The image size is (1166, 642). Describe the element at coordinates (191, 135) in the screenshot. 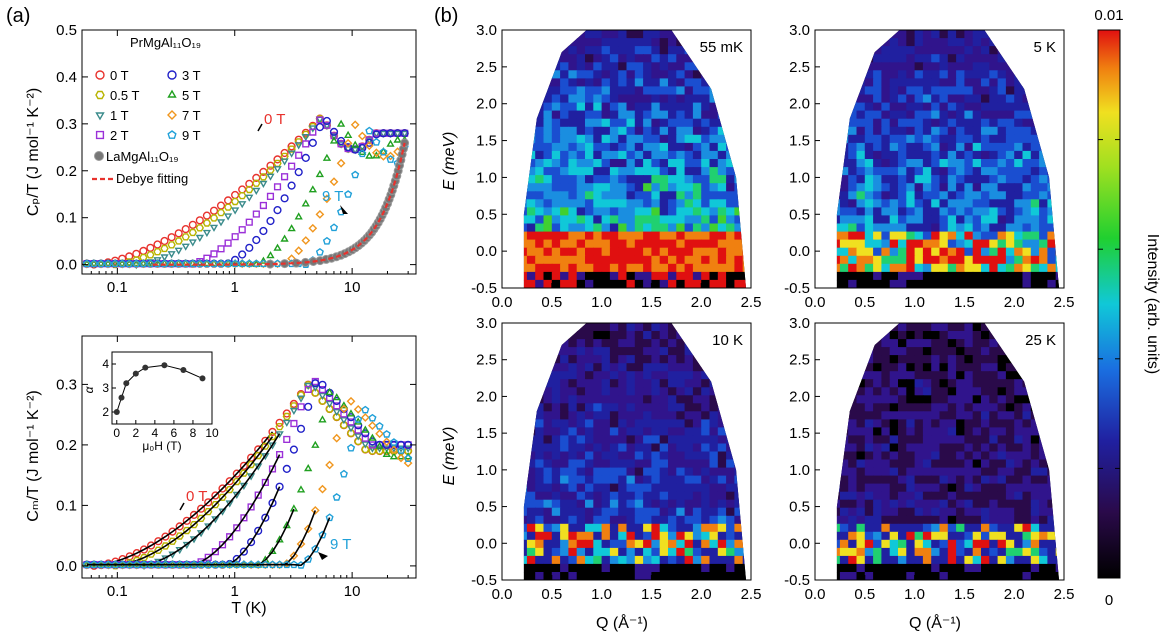

I see `legend-label: 9 T` at that location.